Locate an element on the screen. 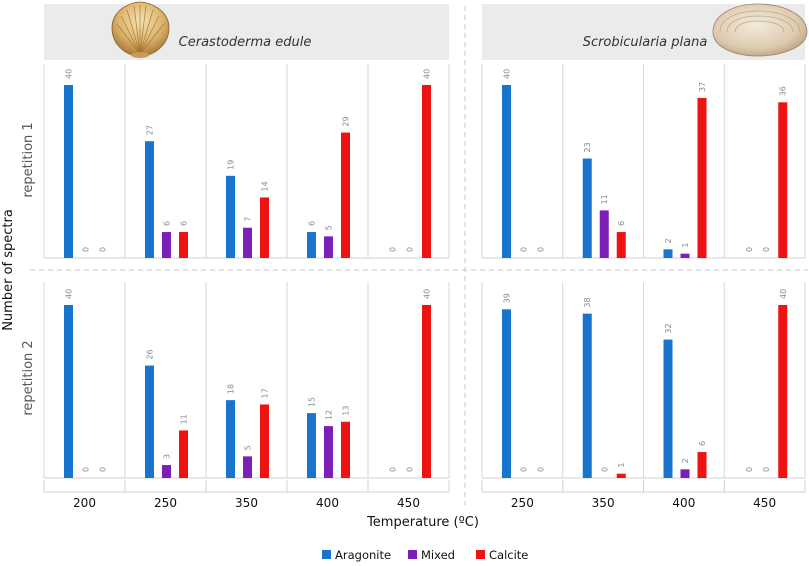 Image resolution: width=809 pixels, height=566 pixels. bar-cerastoderma-edule-rep1-350-mixed is located at coordinates (247, 242).